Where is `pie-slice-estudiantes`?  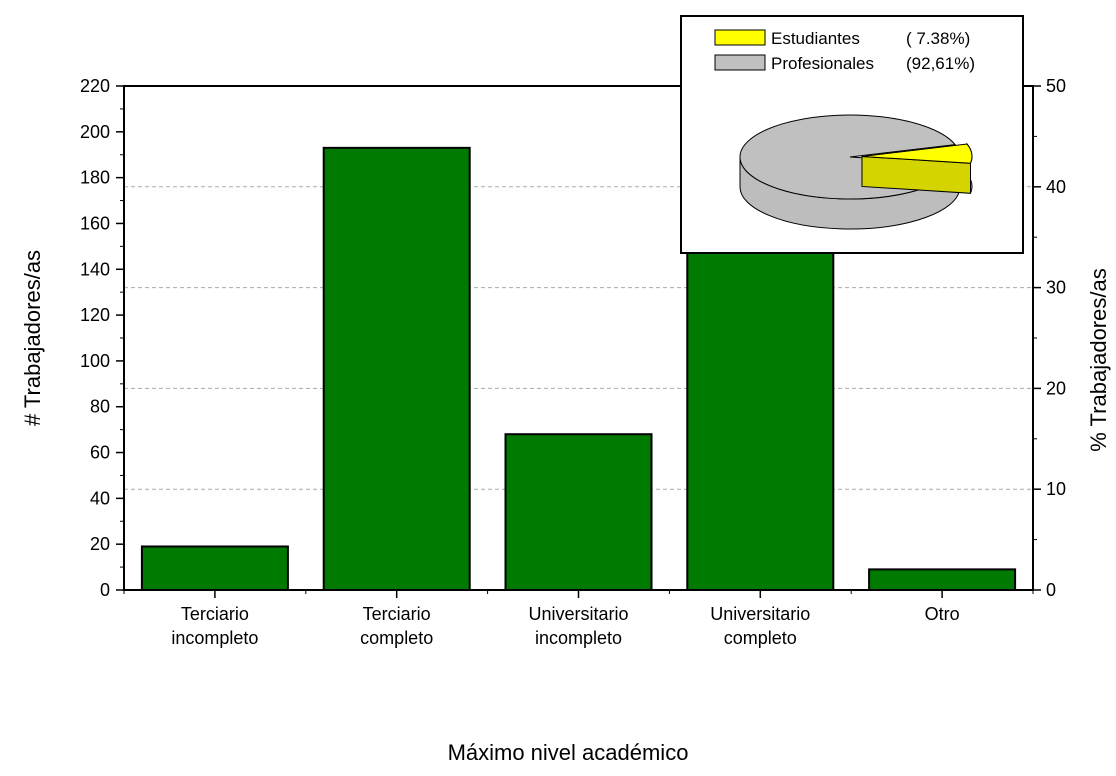
pie-slice-estudiantes is located at coordinates (917, 153).